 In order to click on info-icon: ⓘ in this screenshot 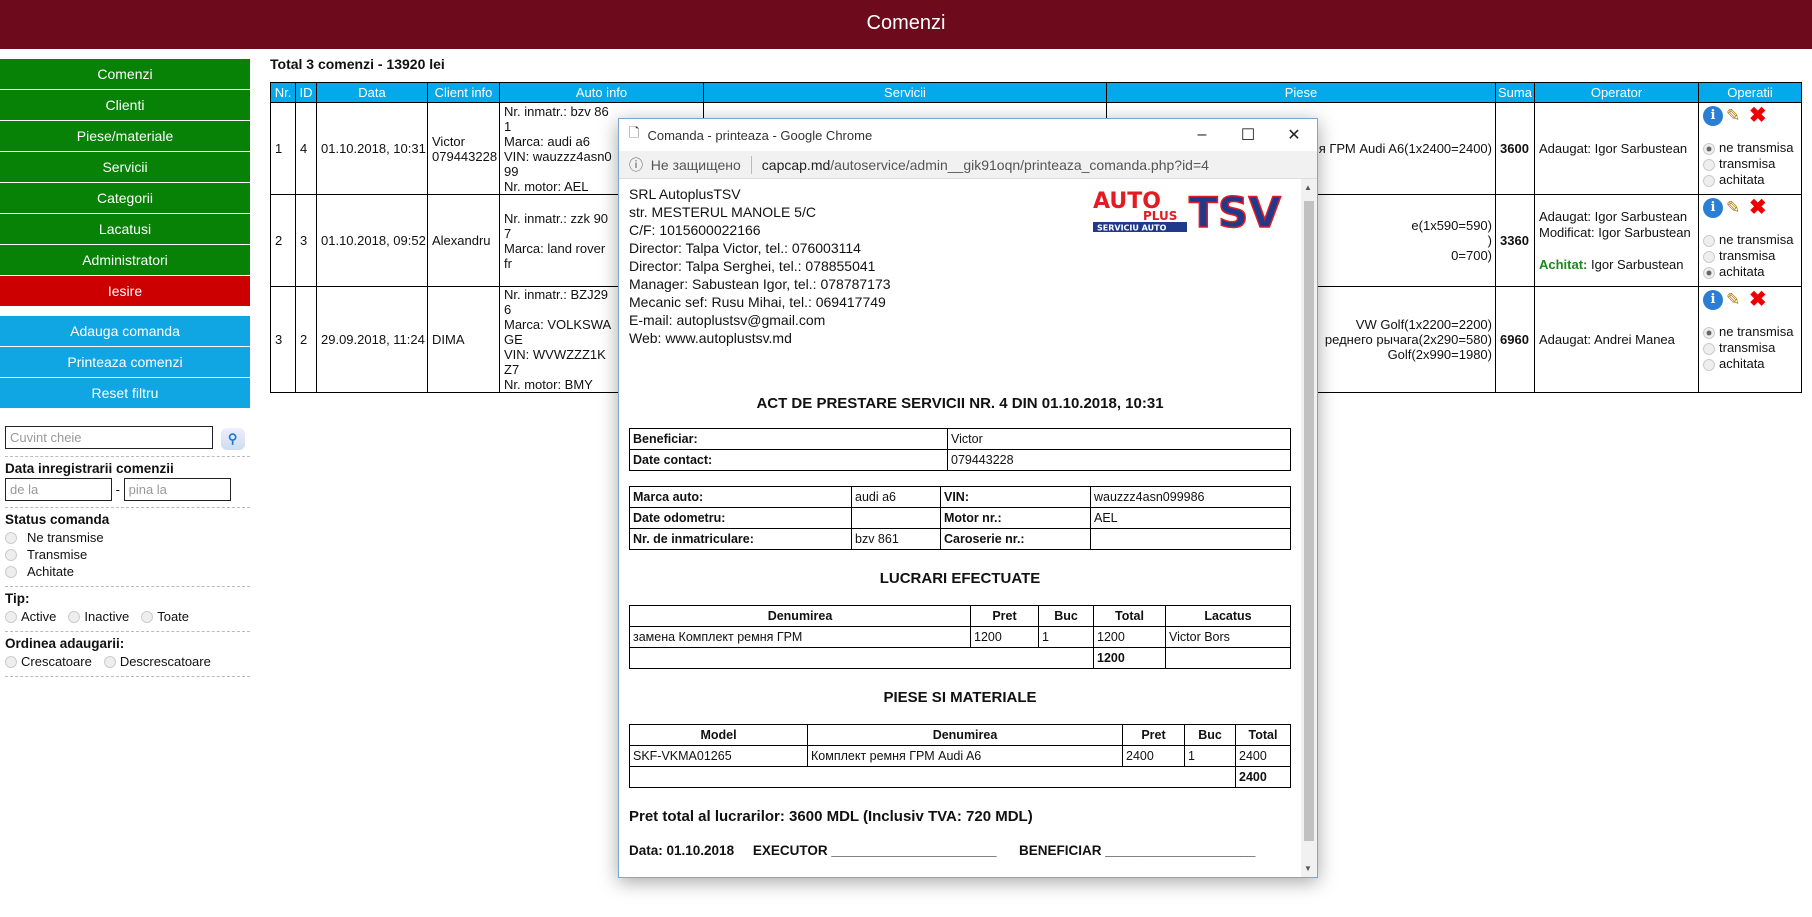, I will do `click(636, 164)`.